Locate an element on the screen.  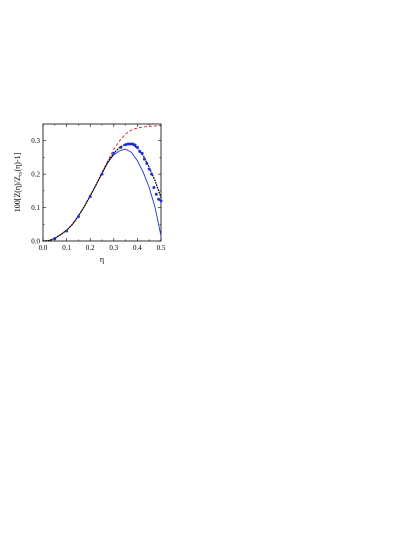
y-axis-label: 100[Z(η)/Zcs(η)-1] is located at coordinates (18, 182).